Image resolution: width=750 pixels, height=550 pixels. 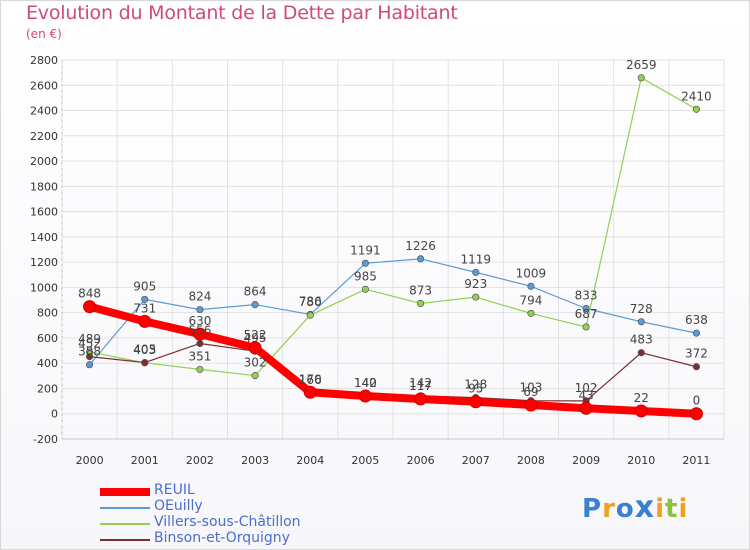 What do you see at coordinates (475, 284) in the screenshot?
I see `data-label: 923` at bounding box center [475, 284].